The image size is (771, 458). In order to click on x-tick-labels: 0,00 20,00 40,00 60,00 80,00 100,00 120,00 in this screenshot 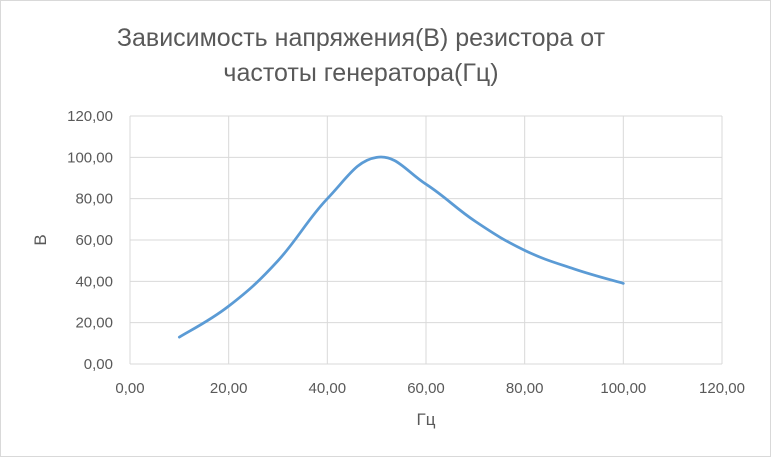, I will do `click(430, 388)`.